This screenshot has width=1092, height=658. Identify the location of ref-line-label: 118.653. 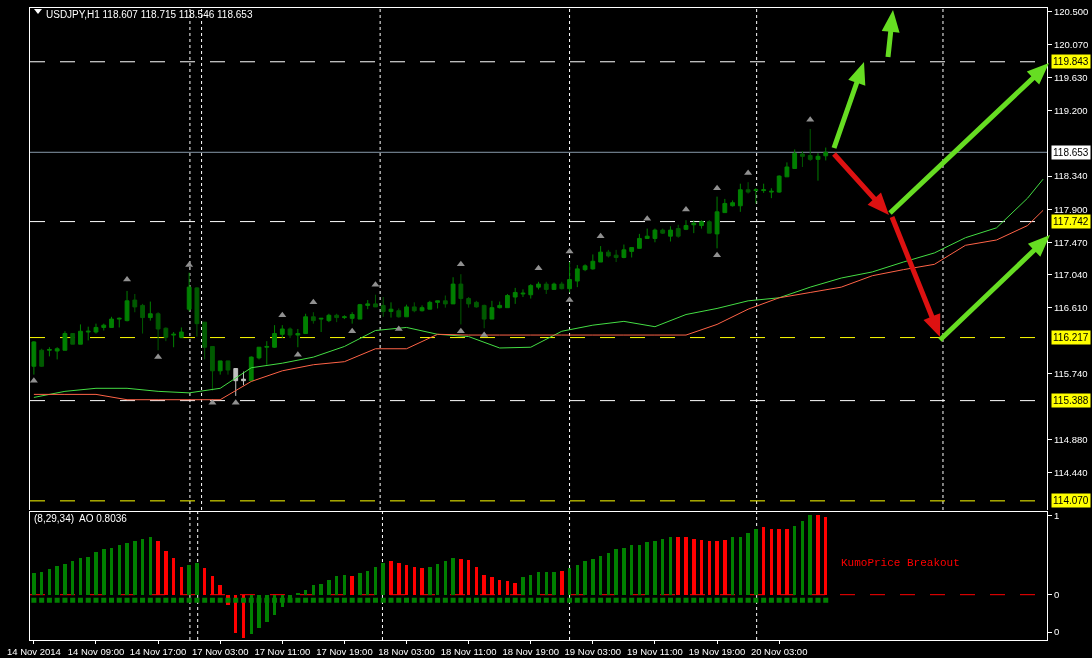
(1071, 152).